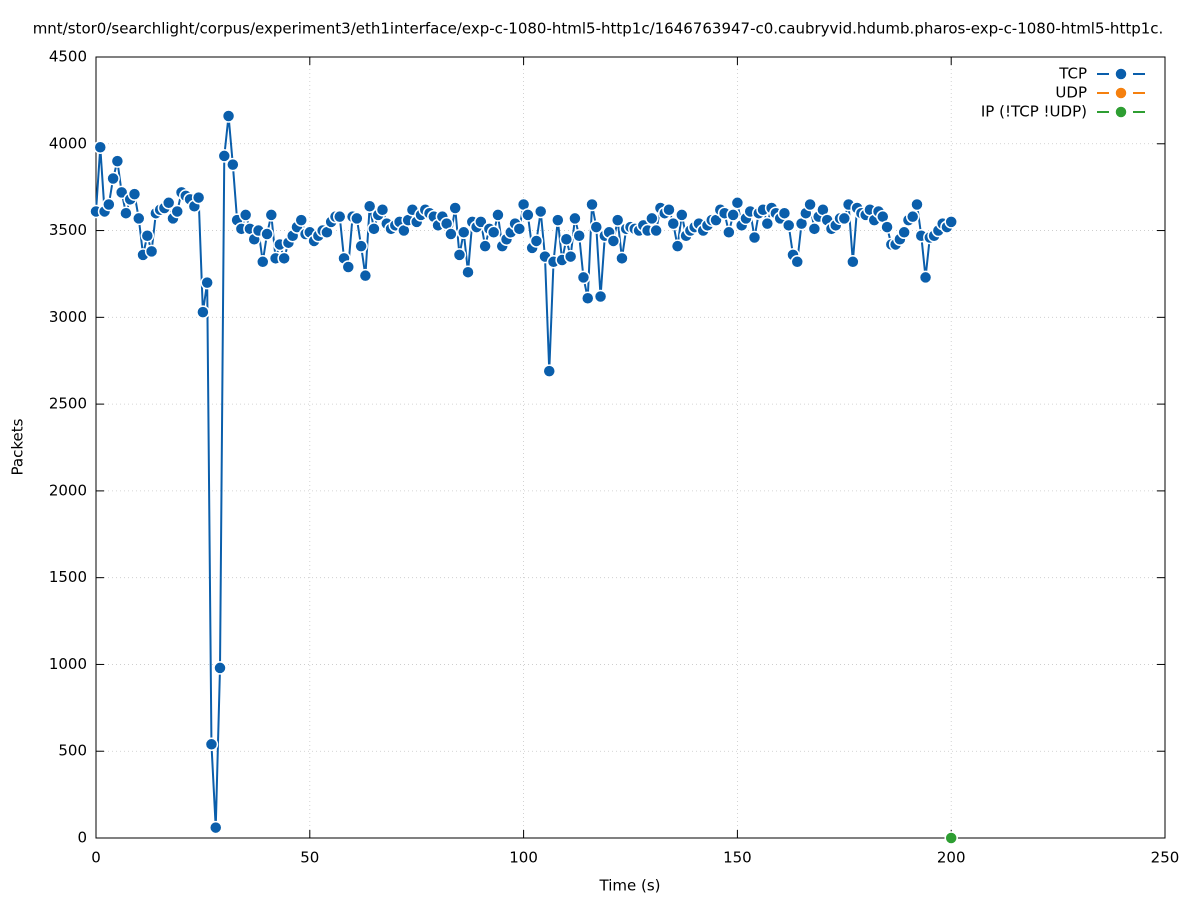 Image resolution: width=1197 pixels, height=900 pixels. What do you see at coordinates (951, 858) in the screenshot?
I see `x-tick-label: 200` at bounding box center [951, 858].